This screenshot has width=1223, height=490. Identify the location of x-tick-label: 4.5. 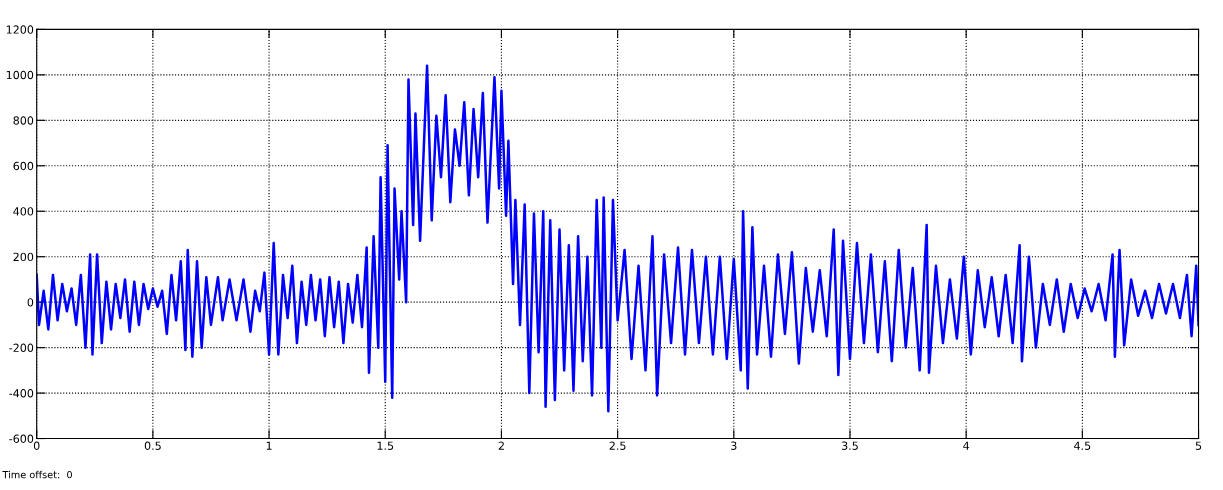
(1082, 445).